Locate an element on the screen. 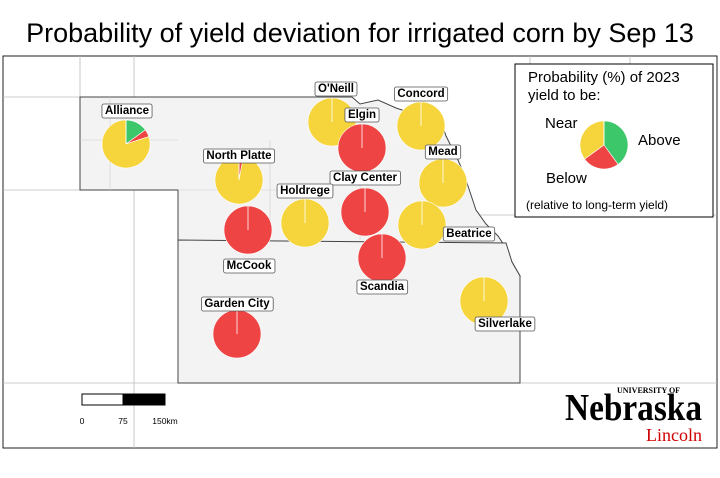  legend-pie-above-slice is located at coordinates (616, 142).